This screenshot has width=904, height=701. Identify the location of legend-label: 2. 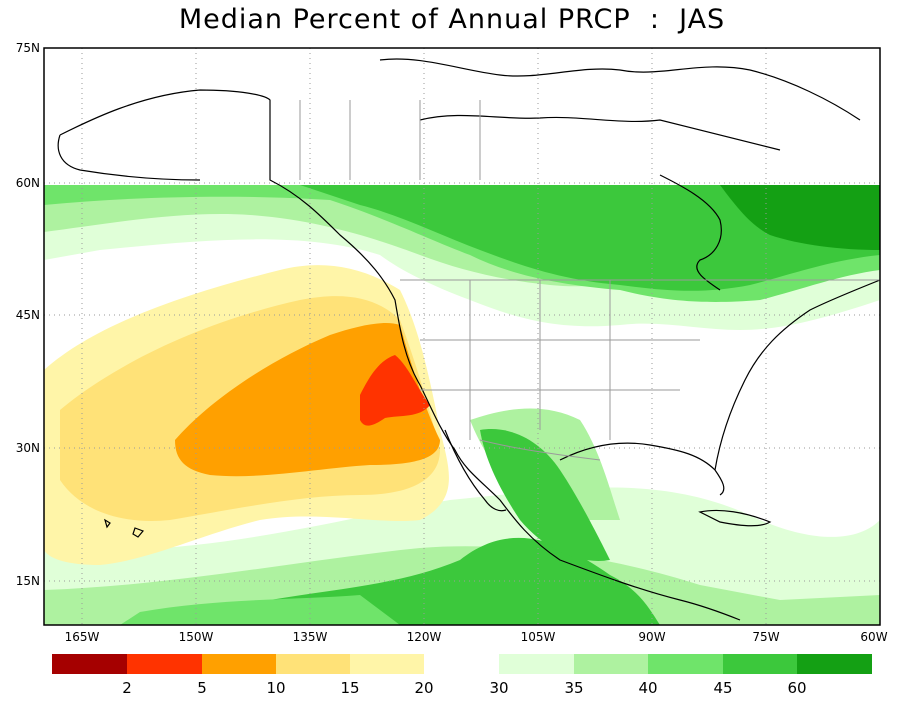
(127, 688).